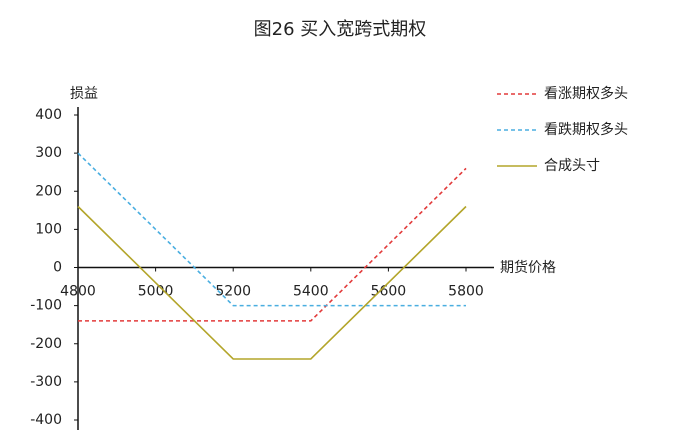 The height and width of the screenshot is (442, 692). Describe the element at coordinates (46, 344) in the screenshot. I see `y-tick-label: -200` at that location.